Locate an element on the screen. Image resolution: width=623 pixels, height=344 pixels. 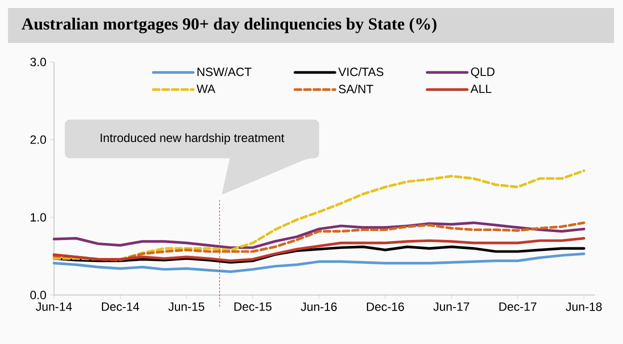
legend-label: SA/NT is located at coordinates (356, 89).